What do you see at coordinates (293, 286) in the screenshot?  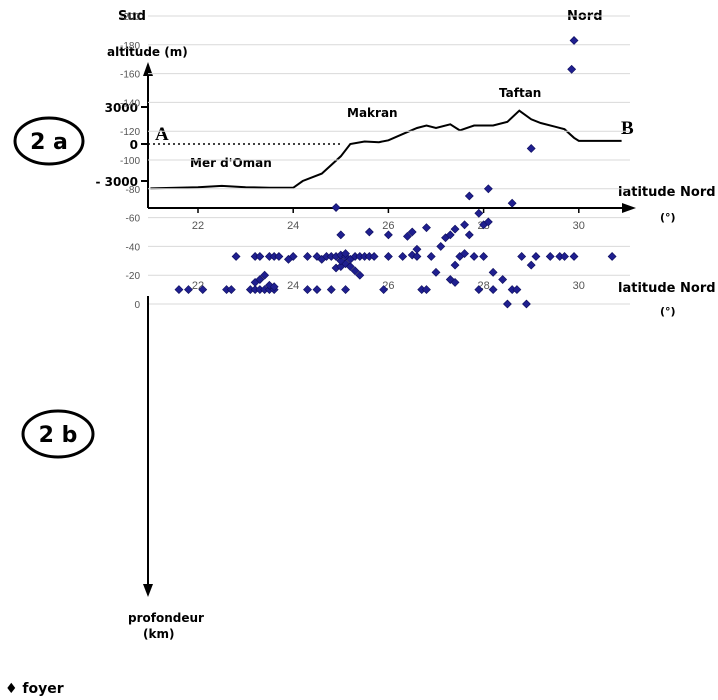 I see `chart-2b-xtick-label: 24` at bounding box center [293, 286].